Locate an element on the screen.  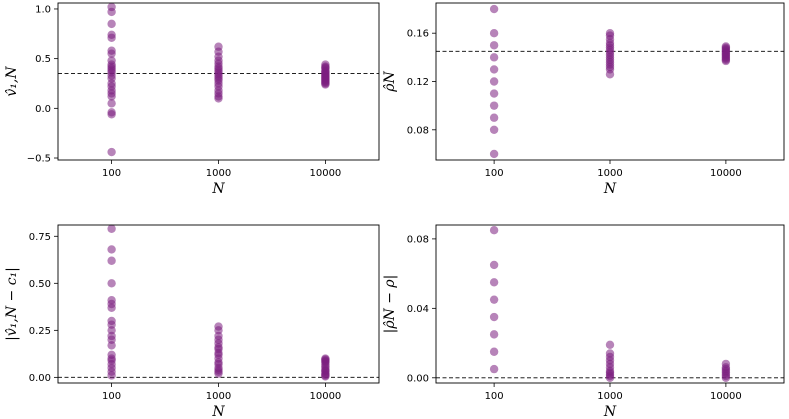
y-tick-label: 0.12 is located at coordinates (418, 82).